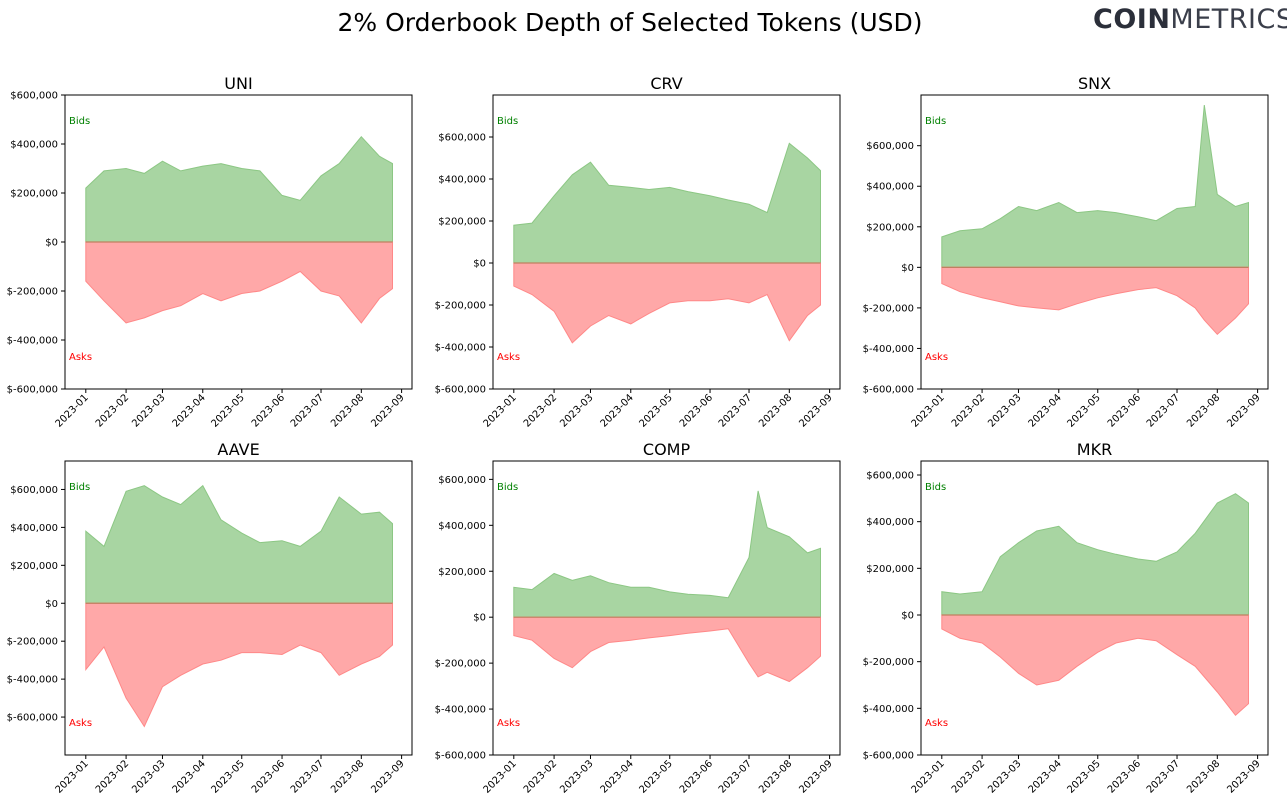  What do you see at coordinates (1228, 19) in the screenshot?
I see `logo-thin-text: METRICS` at bounding box center [1228, 19].